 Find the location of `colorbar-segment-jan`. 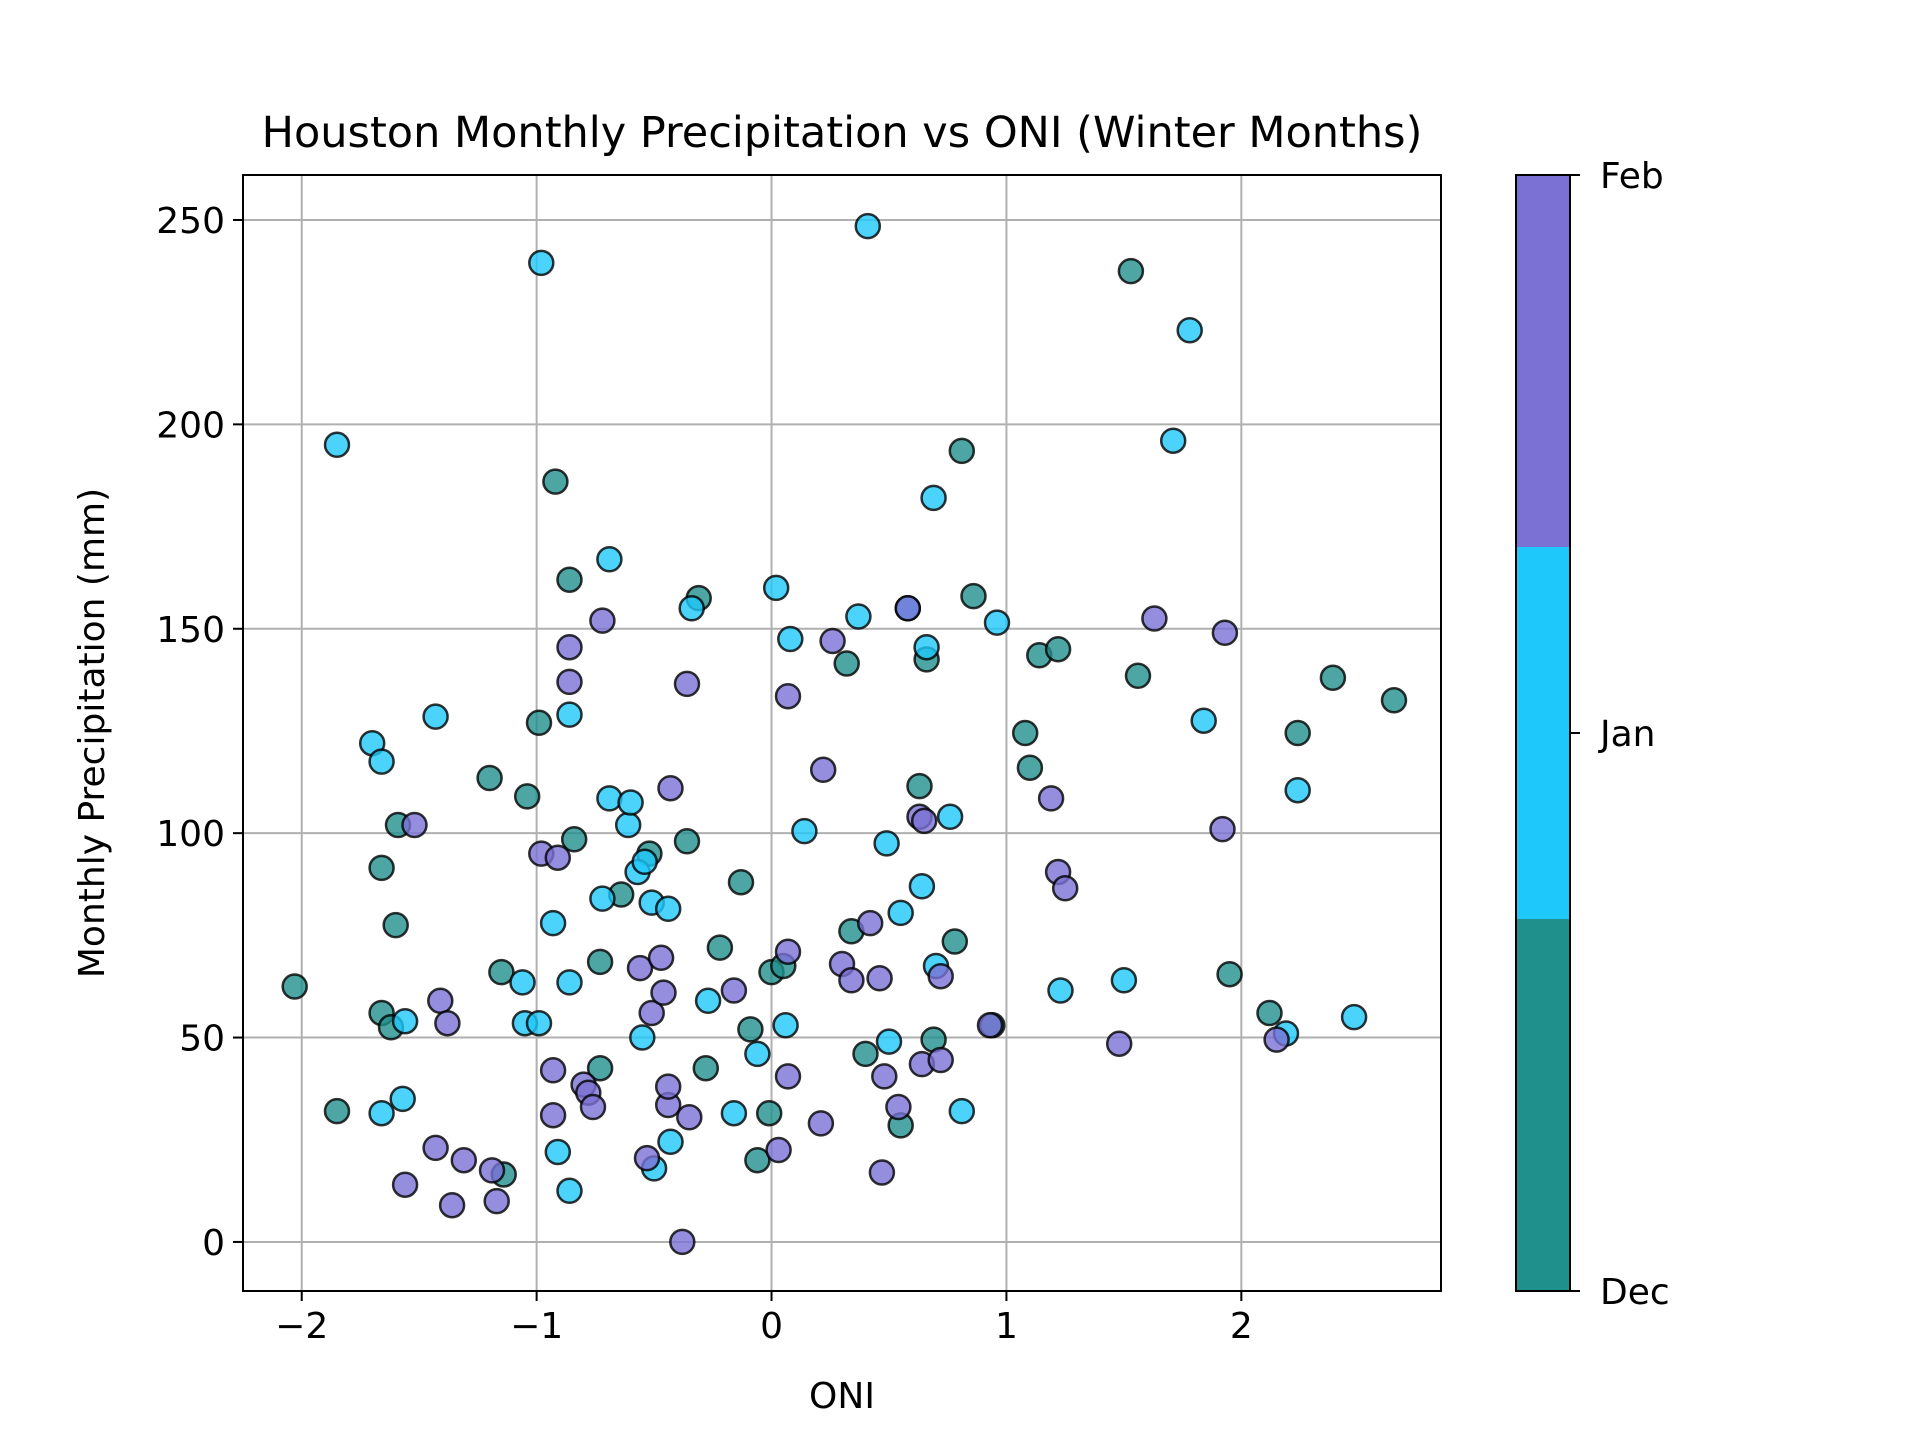

colorbar-segment-jan is located at coordinates (1543, 733).